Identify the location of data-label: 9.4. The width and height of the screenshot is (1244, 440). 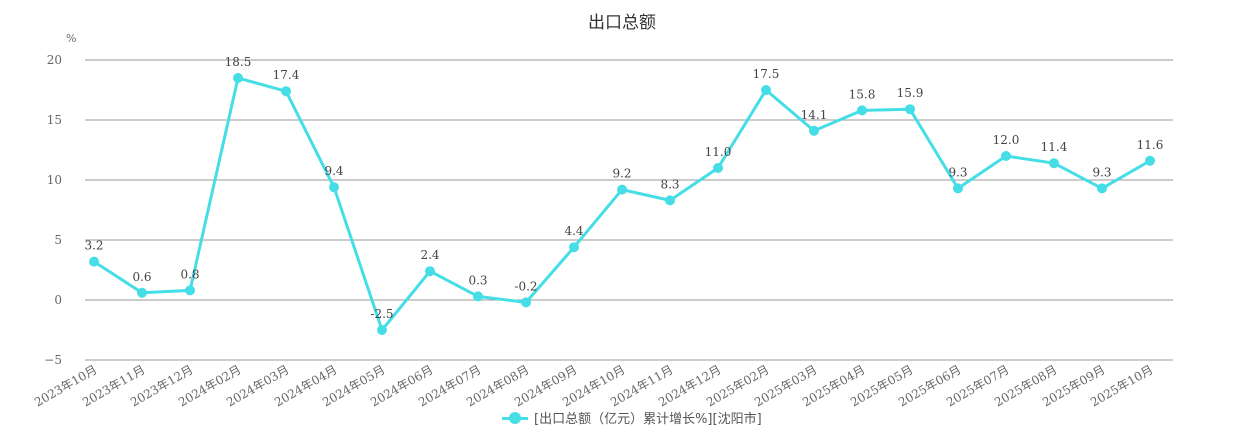
(333, 171).